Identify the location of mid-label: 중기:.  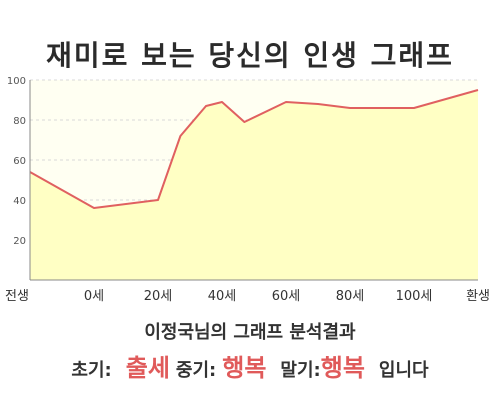
(196, 370).